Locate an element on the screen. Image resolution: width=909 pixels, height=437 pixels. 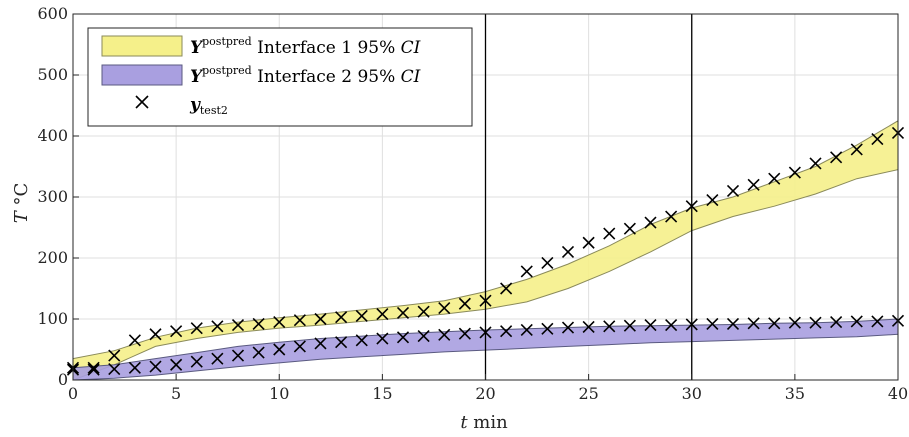
y-tick-label: 300 is located at coordinates (52, 196).